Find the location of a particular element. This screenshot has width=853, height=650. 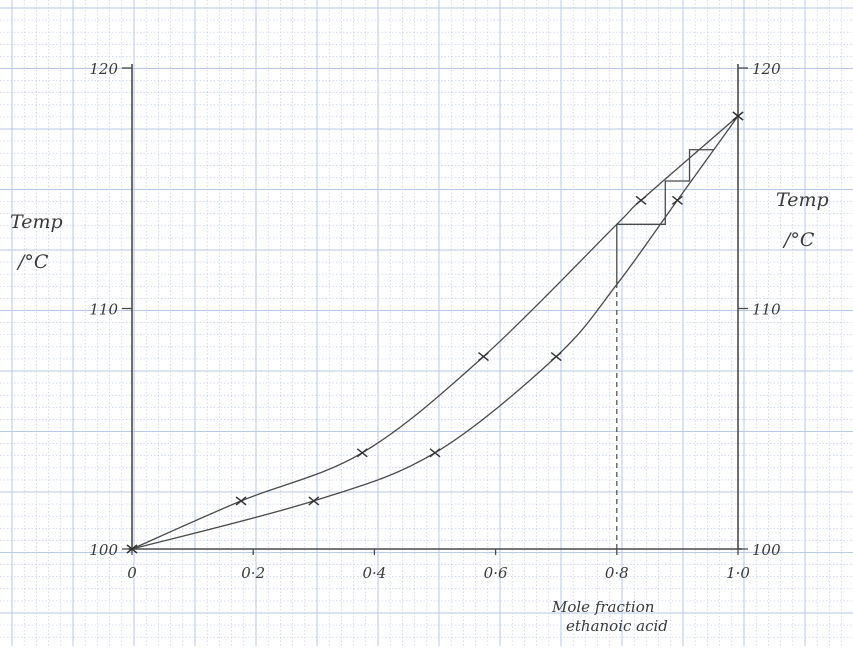

ylabel-right-line1: Temp is located at coordinates (802, 200).